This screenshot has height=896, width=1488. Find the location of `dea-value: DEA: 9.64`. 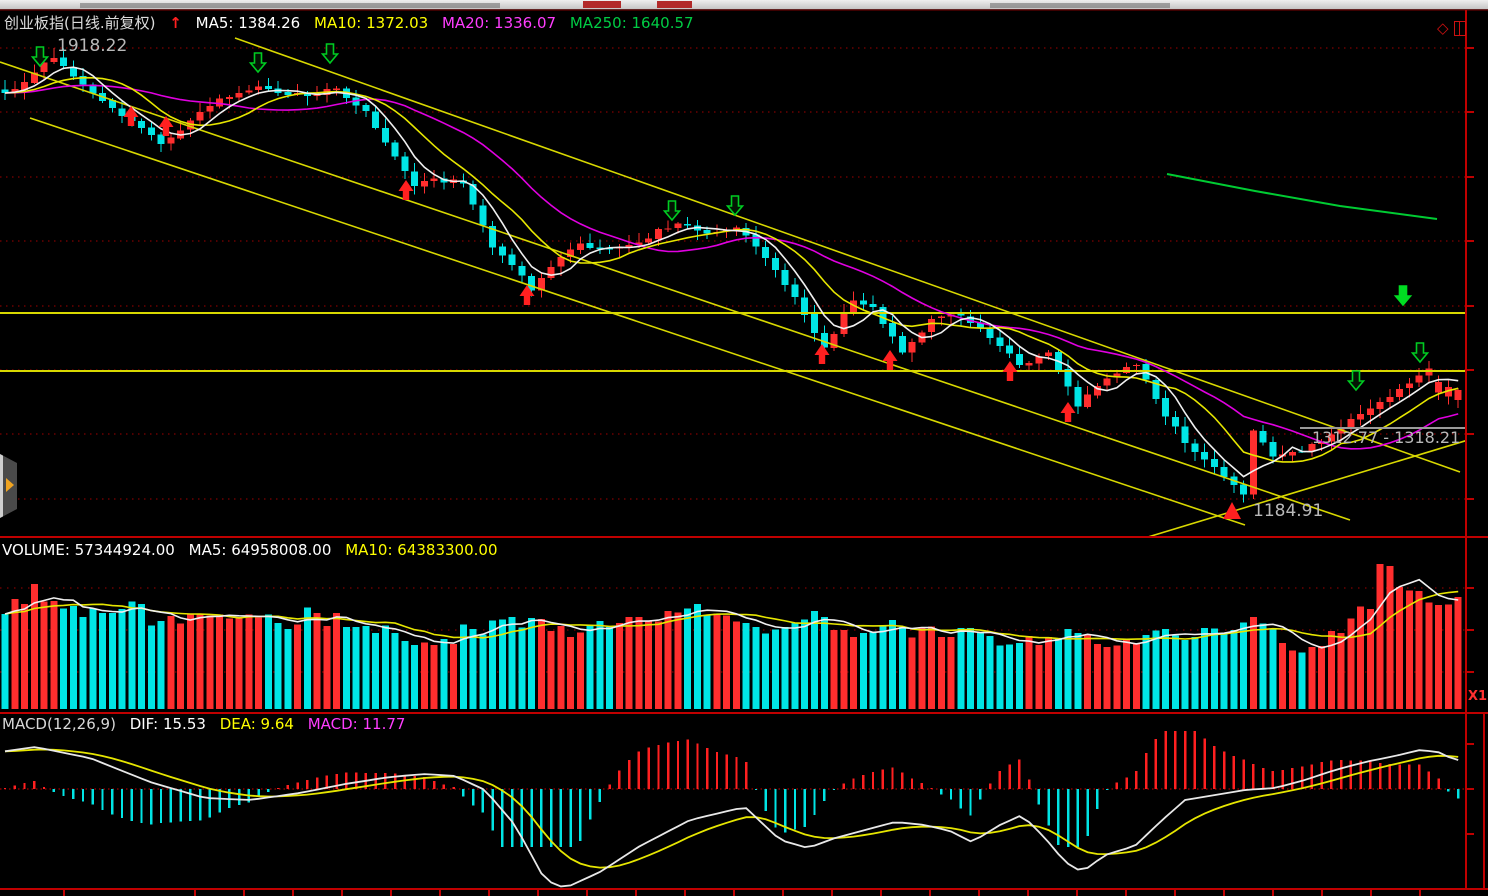

dea-value: DEA: 9.64 is located at coordinates (256, 724).